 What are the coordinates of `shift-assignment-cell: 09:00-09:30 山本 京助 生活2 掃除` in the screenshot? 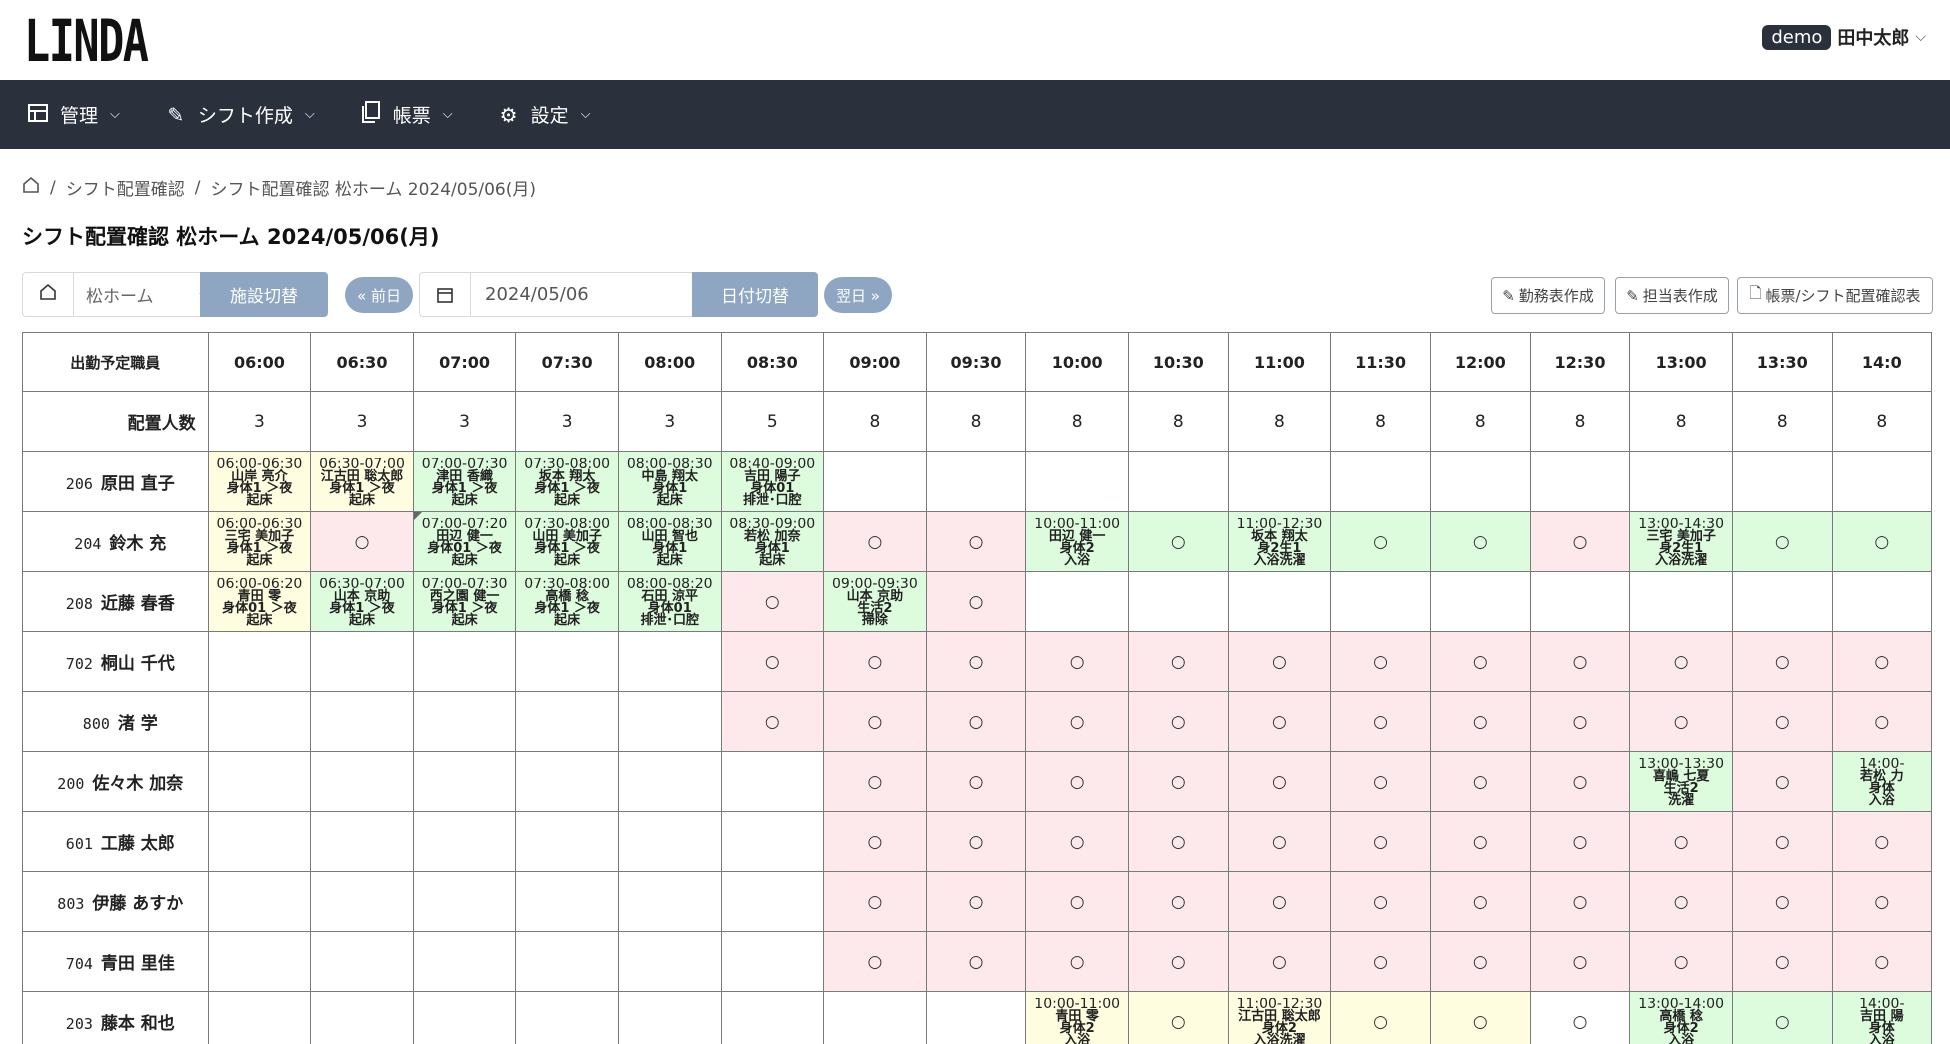 It's located at (875, 601).